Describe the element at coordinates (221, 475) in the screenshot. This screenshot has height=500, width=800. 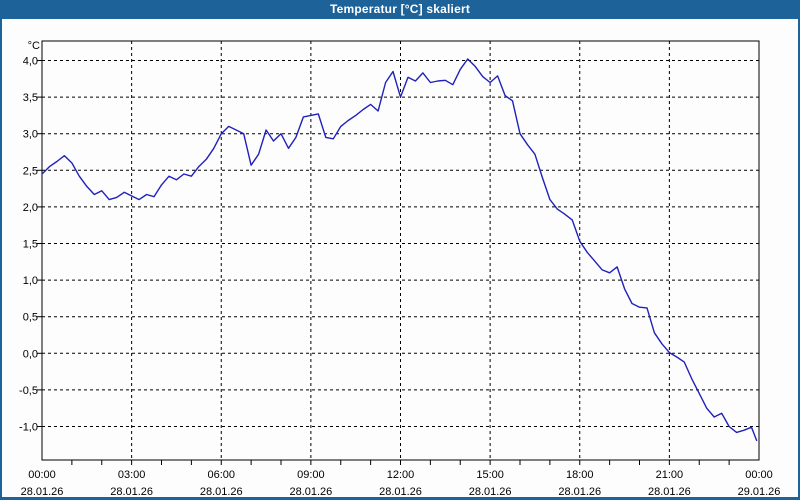
I see `x-tick-time-label: 06:00` at that location.